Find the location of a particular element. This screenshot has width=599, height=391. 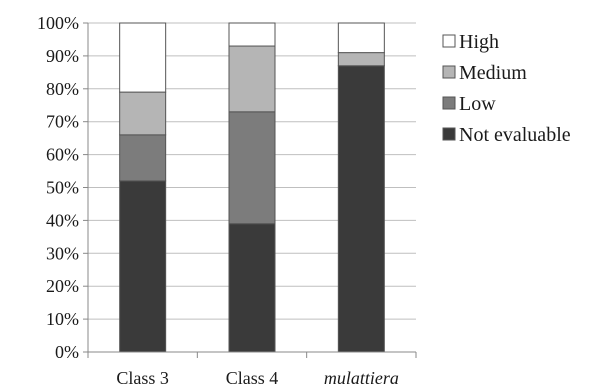

x-tick-label-class-3: Class 3 is located at coordinates (142, 378).